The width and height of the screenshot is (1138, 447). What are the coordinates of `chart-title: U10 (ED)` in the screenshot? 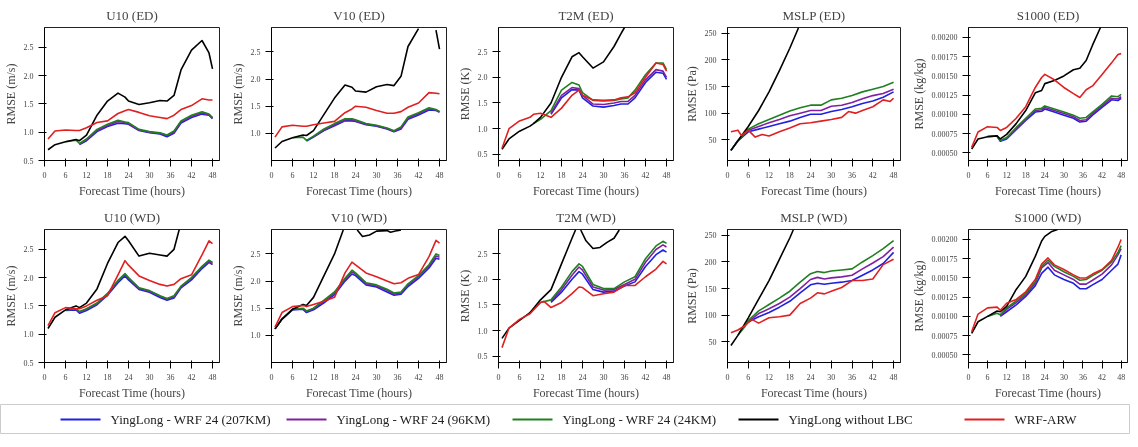 It's located at (132, 15).